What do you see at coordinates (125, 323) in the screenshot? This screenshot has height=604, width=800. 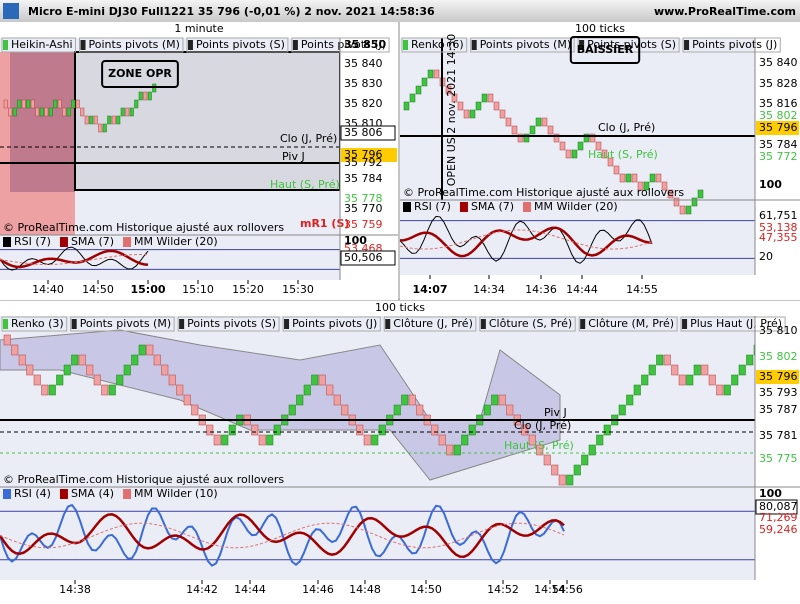 I see `legend-item: Points pivots (M)` at bounding box center [125, 323].